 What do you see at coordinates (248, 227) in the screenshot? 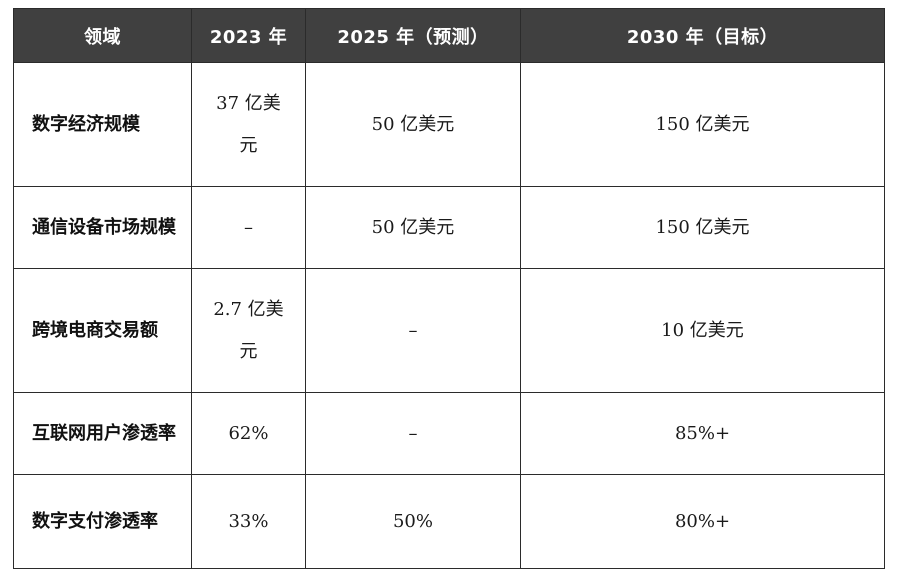
I see `value-2023-cell: –` at bounding box center [248, 227].